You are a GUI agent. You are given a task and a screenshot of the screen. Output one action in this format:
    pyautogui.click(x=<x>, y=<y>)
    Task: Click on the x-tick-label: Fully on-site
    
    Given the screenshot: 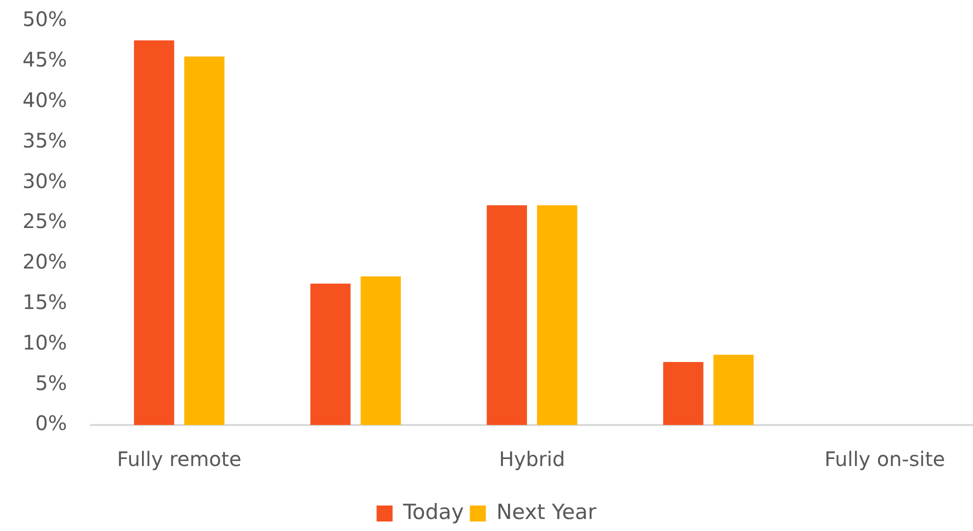 What is the action you would take?
    pyautogui.click(x=885, y=459)
    